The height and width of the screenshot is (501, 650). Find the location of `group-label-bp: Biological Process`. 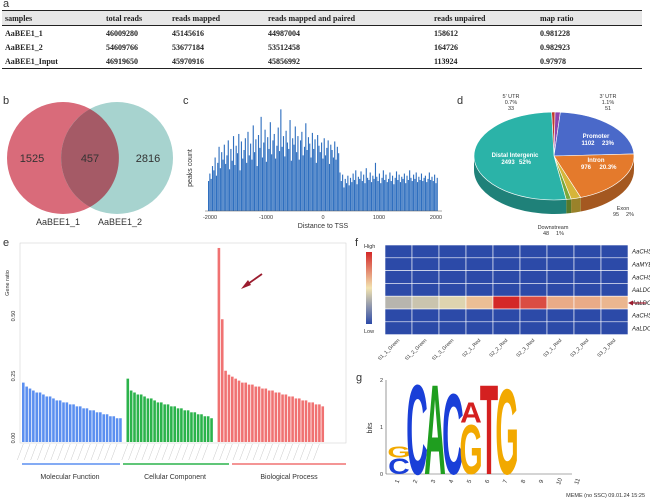

group-label-bp: Biological Process is located at coordinates (289, 477).